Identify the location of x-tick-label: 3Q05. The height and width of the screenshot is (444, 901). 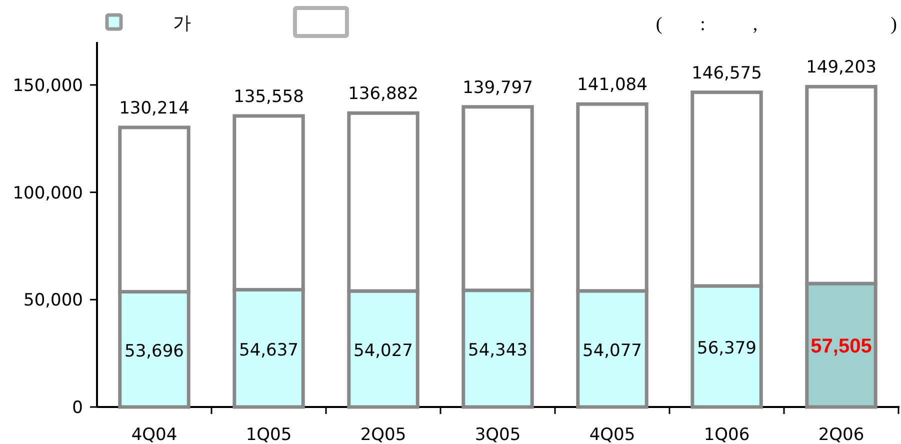
(497, 434).